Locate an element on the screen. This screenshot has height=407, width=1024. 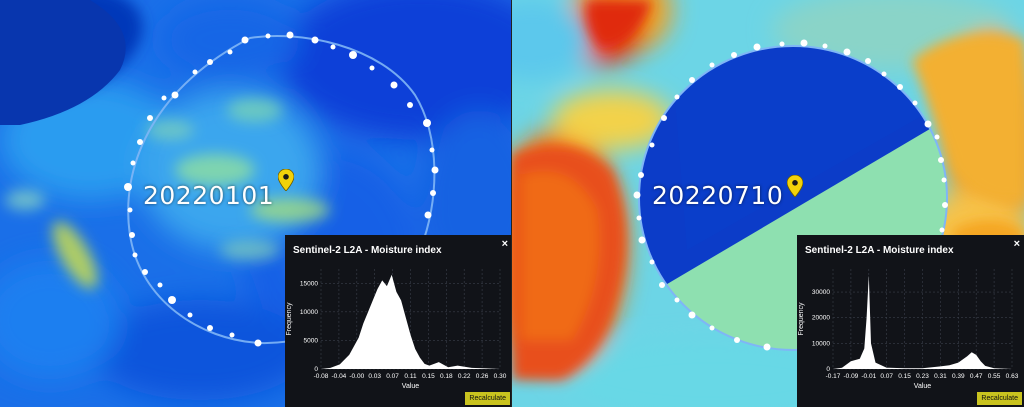
x-tick-label: -0.09 is located at coordinates (850, 376).